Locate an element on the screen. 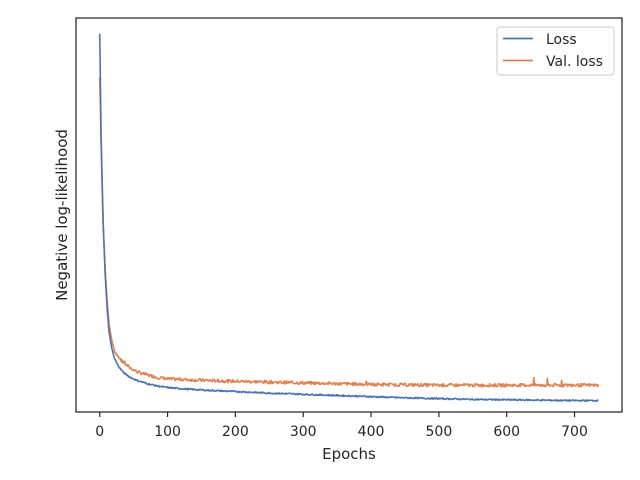 This screenshot has height=480, width=640. x-tick-label: 0 is located at coordinates (99, 432).